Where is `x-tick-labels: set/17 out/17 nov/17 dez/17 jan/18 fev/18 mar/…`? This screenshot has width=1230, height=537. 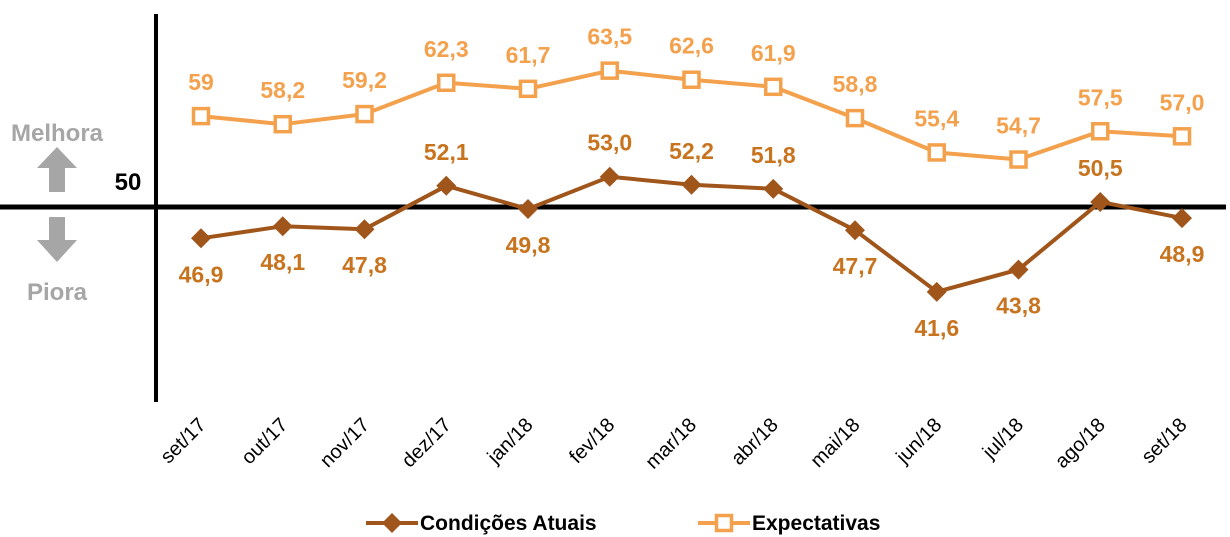 x-tick-labels: set/17 out/17 nov/17 dez/17 jan/18 fev/18 mar/… is located at coordinates (673, 444).